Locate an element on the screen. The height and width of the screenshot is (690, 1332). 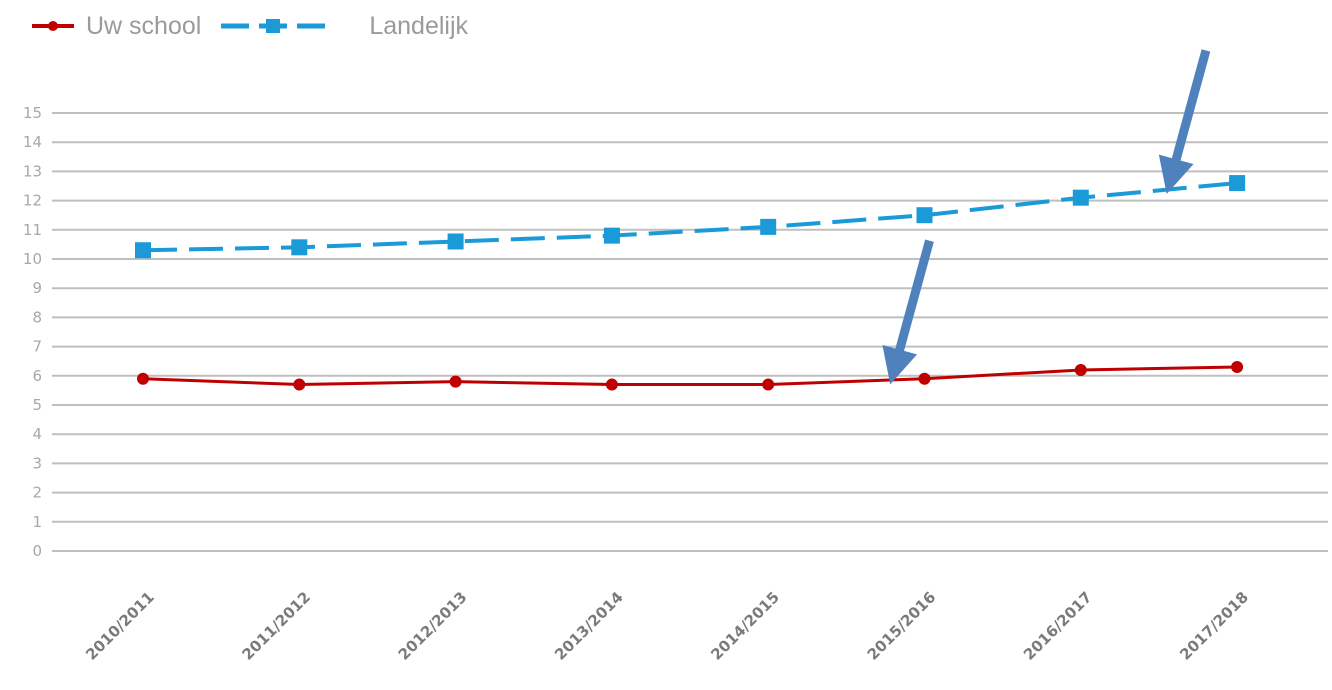
y-tick-label-13: 13 is located at coordinates (32, 171).